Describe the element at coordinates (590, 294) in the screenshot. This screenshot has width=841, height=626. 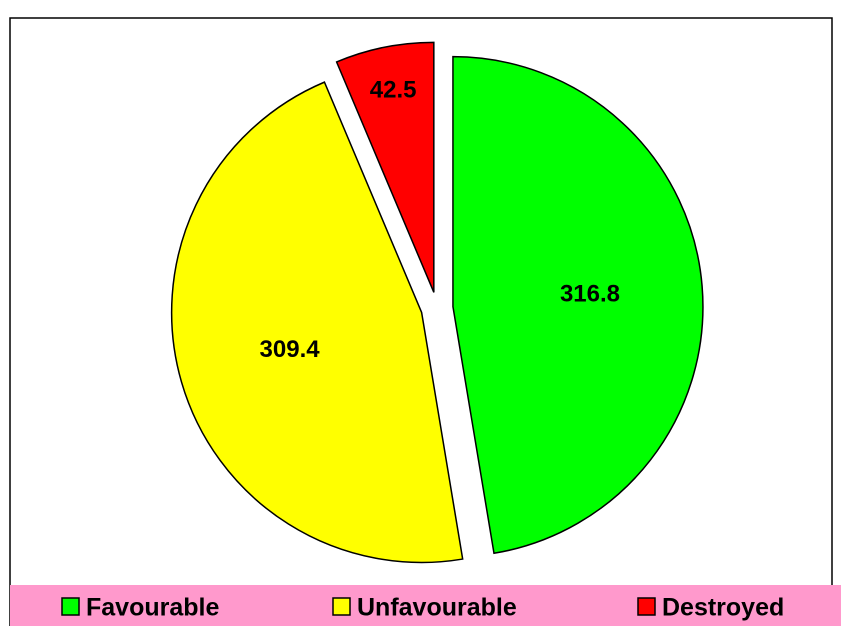
I see `data-label: 316.8` at that location.